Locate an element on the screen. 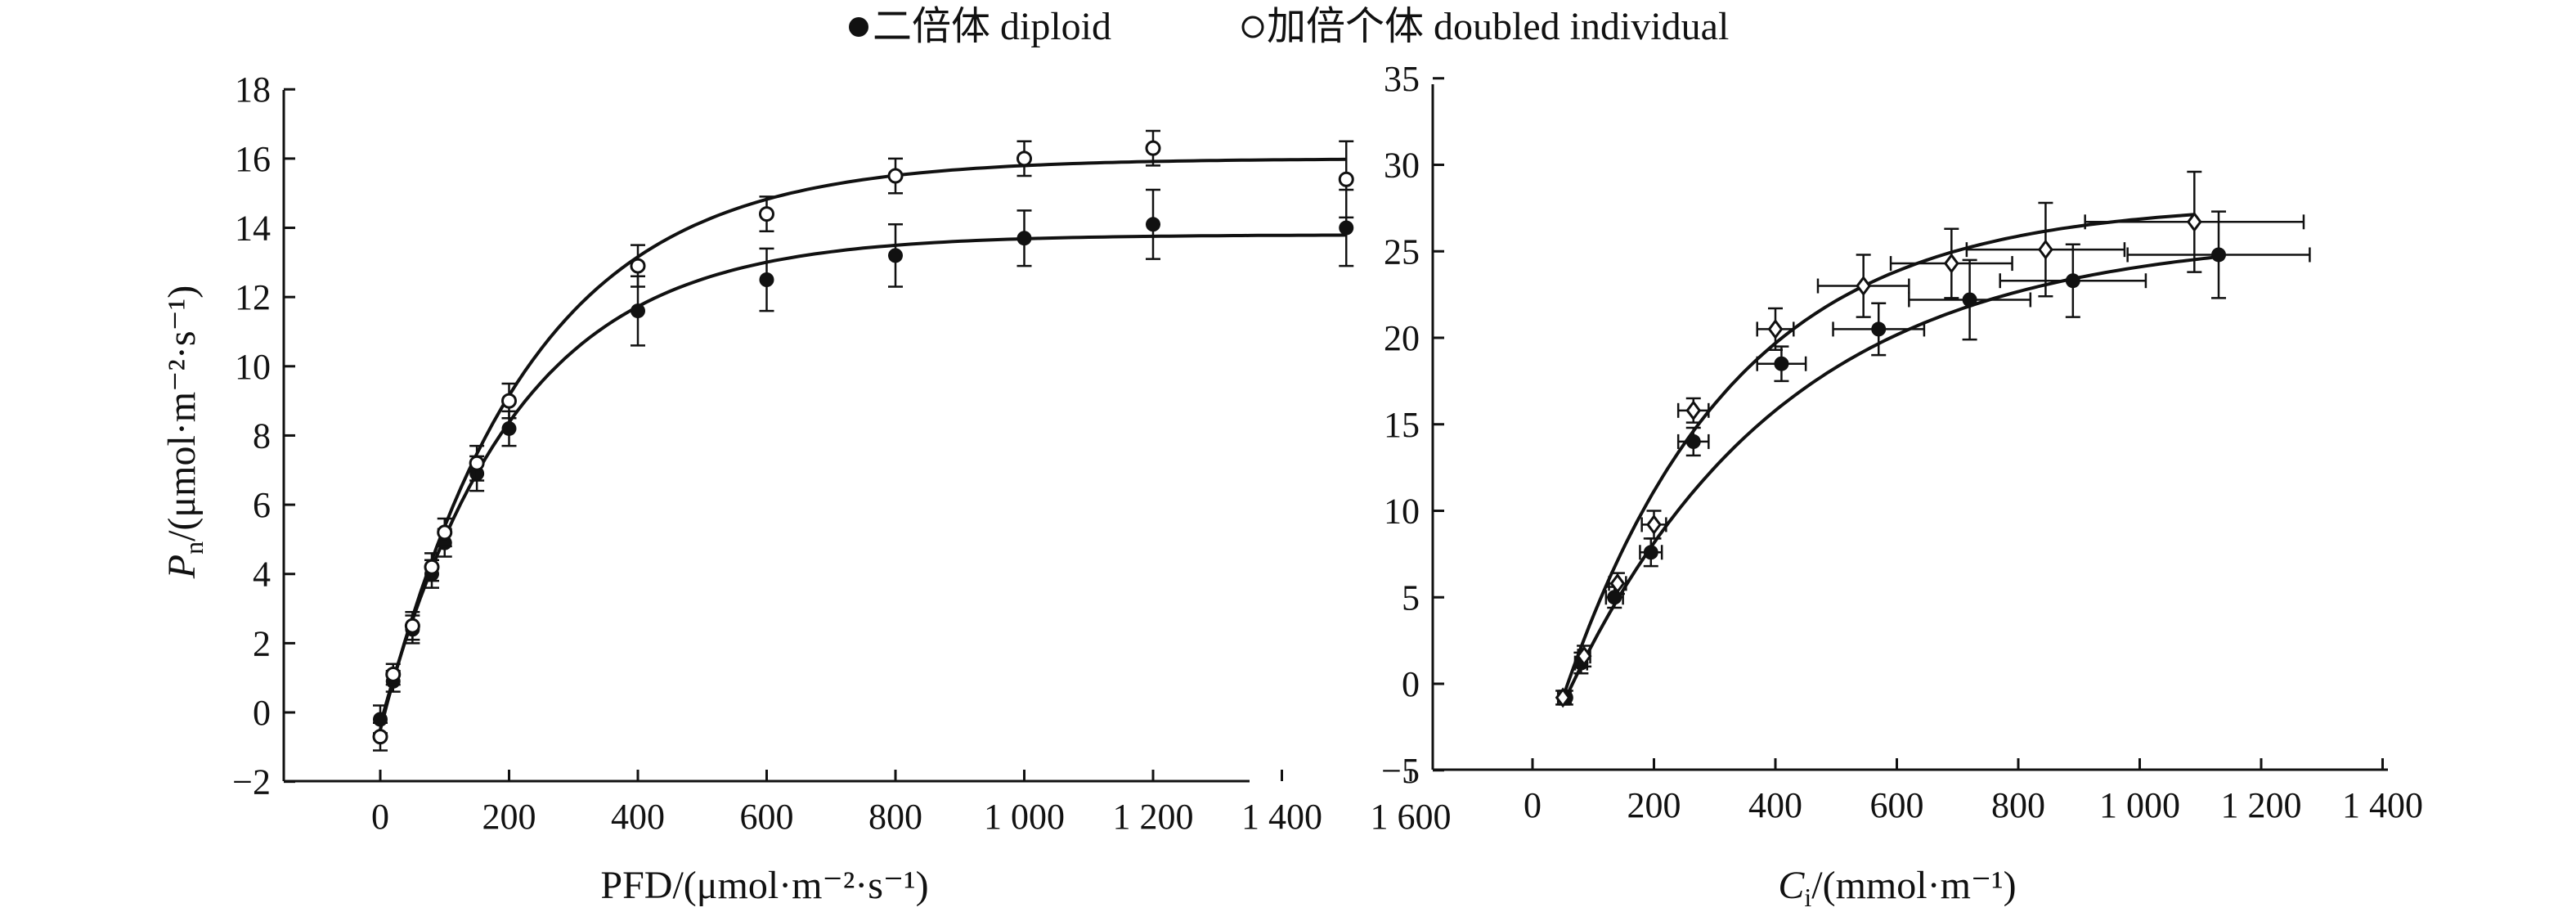 The width and height of the screenshot is (2576, 921). left-x-axis-title: PFD/(μmol·m⁻²·s⁻¹) is located at coordinates (764, 885).